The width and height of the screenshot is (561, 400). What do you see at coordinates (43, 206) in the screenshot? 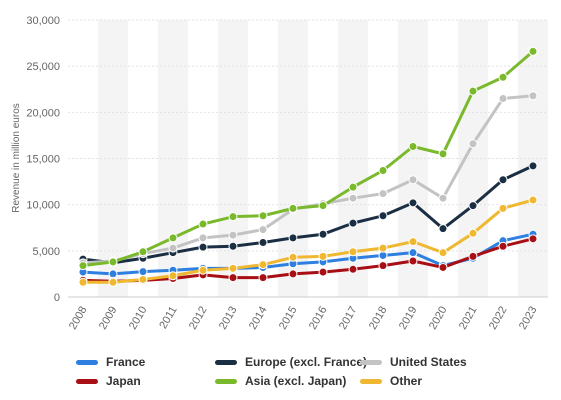
I see `y-tick-label: 10,000` at bounding box center [43, 206].